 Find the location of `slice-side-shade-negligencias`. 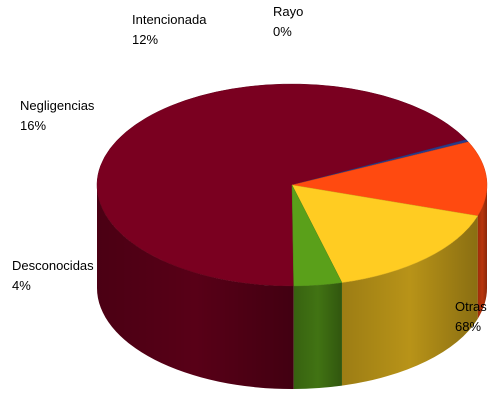

slice-side-shade-negligencias is located at coordinates (409, 300).